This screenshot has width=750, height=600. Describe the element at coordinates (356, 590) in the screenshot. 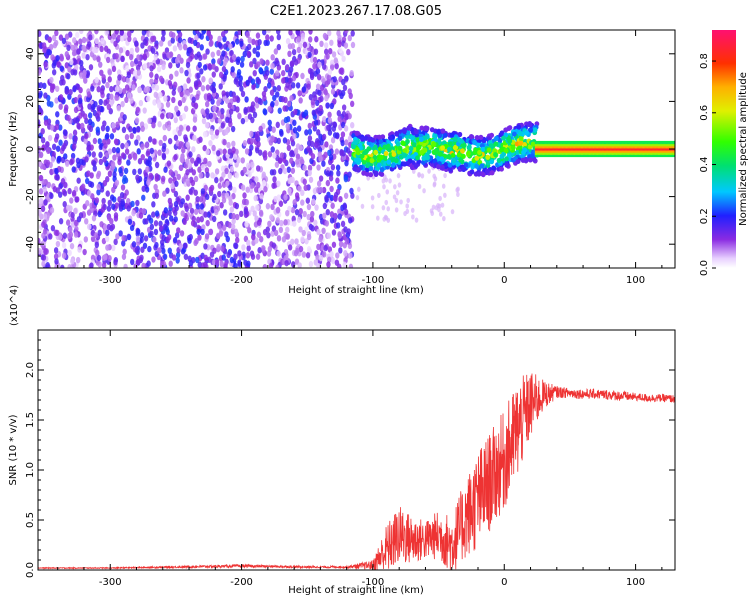

I see `bottom-x-axis-label: Height of straight line (km)` at that location.